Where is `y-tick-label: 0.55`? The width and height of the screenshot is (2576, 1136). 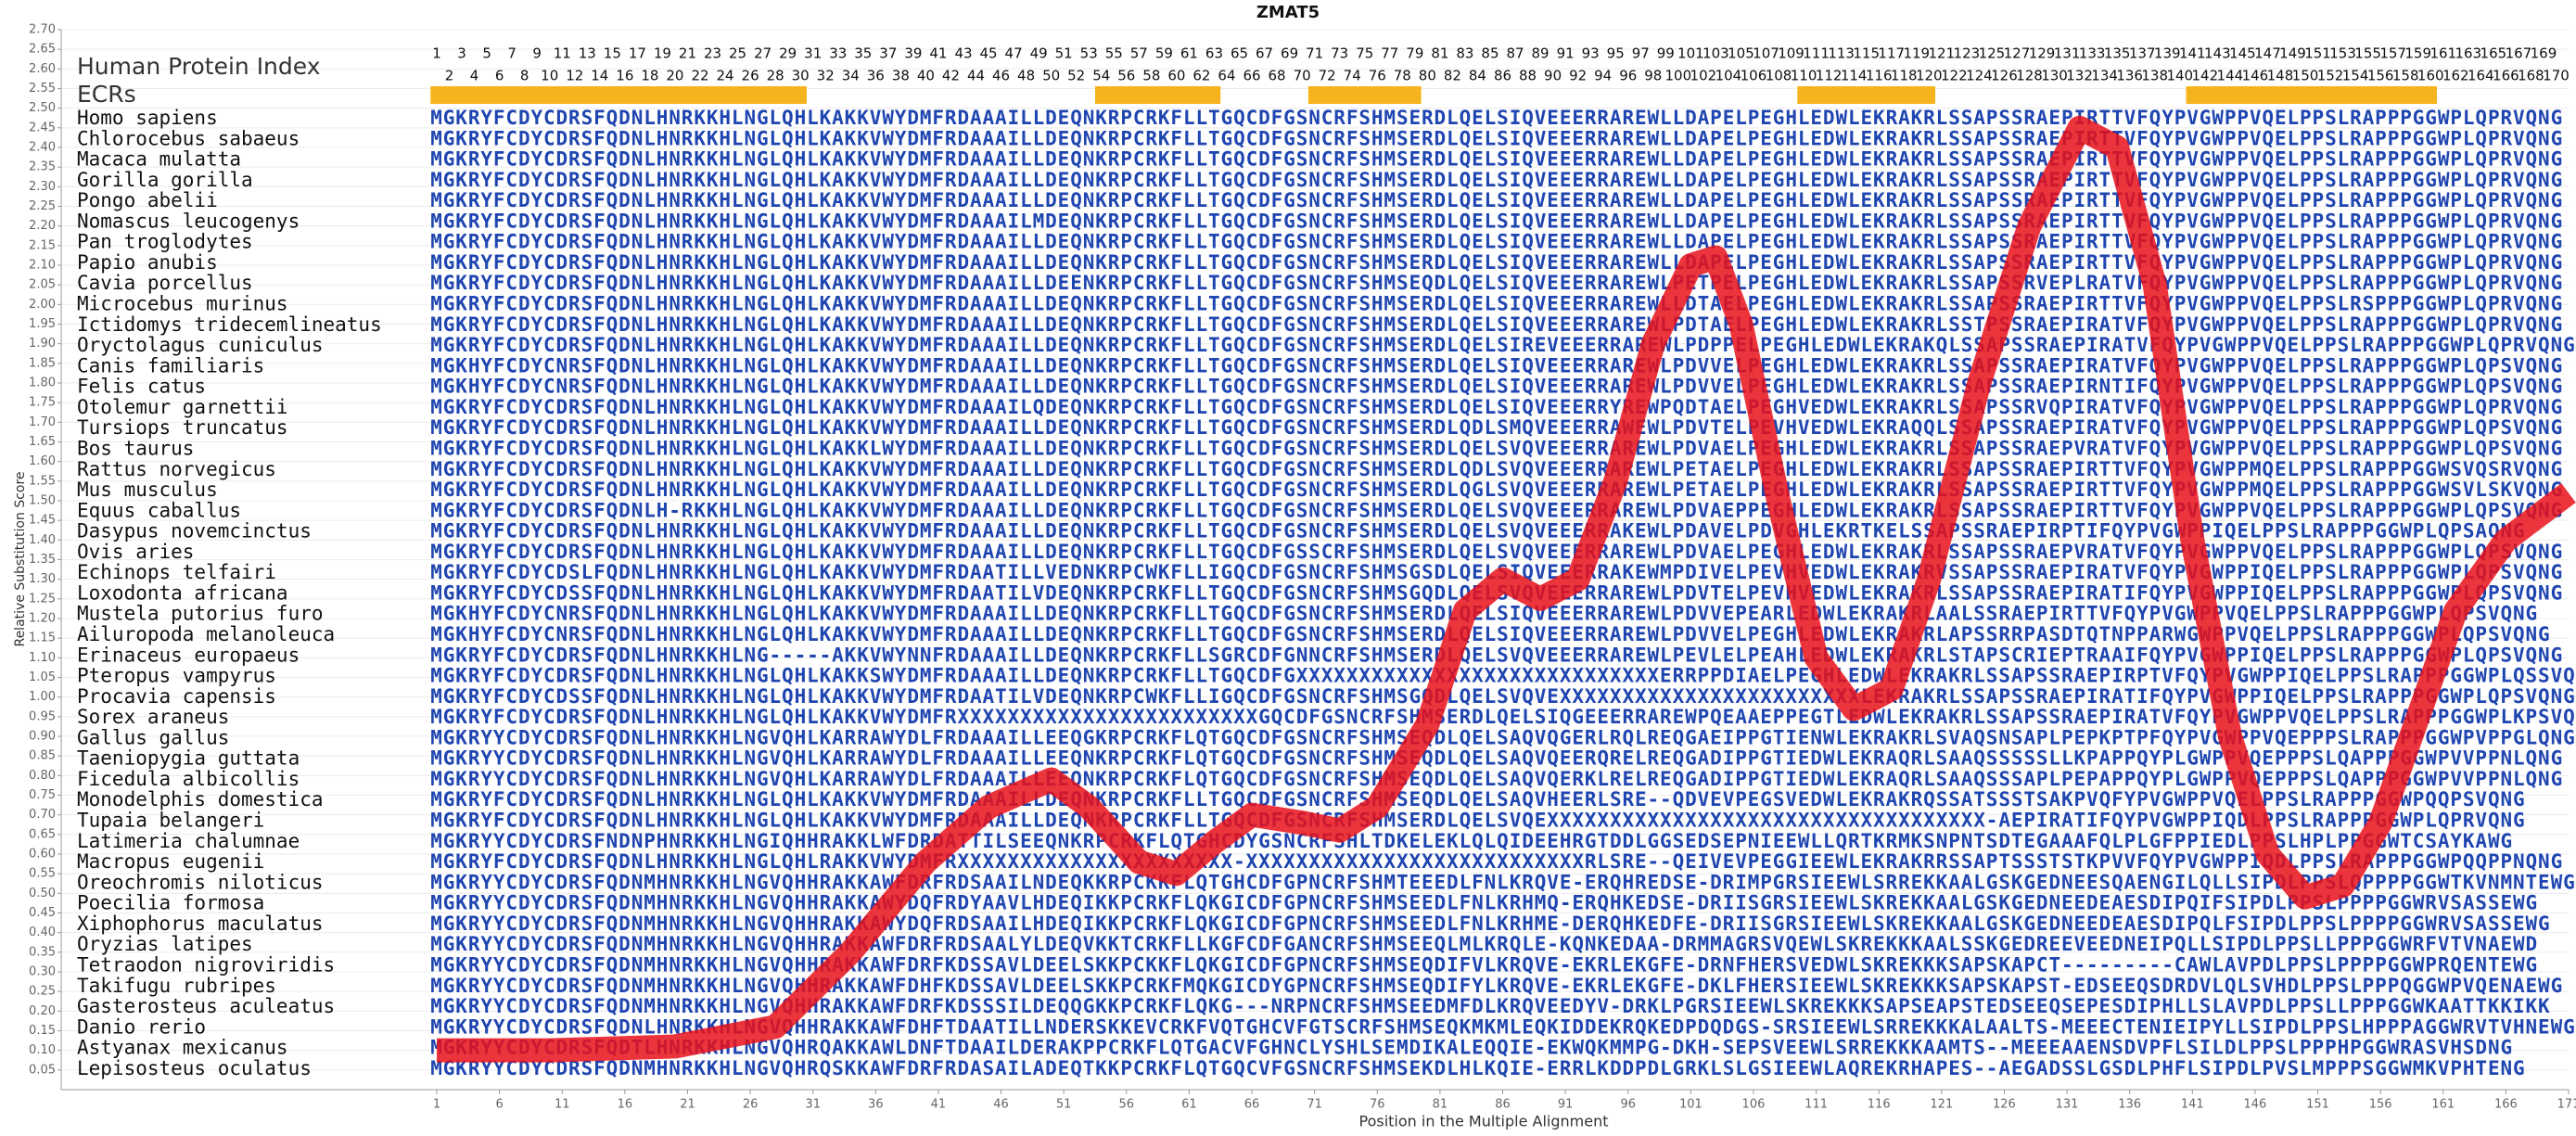 y-tick-label: 0.55 is located at coordinates (42, 874).